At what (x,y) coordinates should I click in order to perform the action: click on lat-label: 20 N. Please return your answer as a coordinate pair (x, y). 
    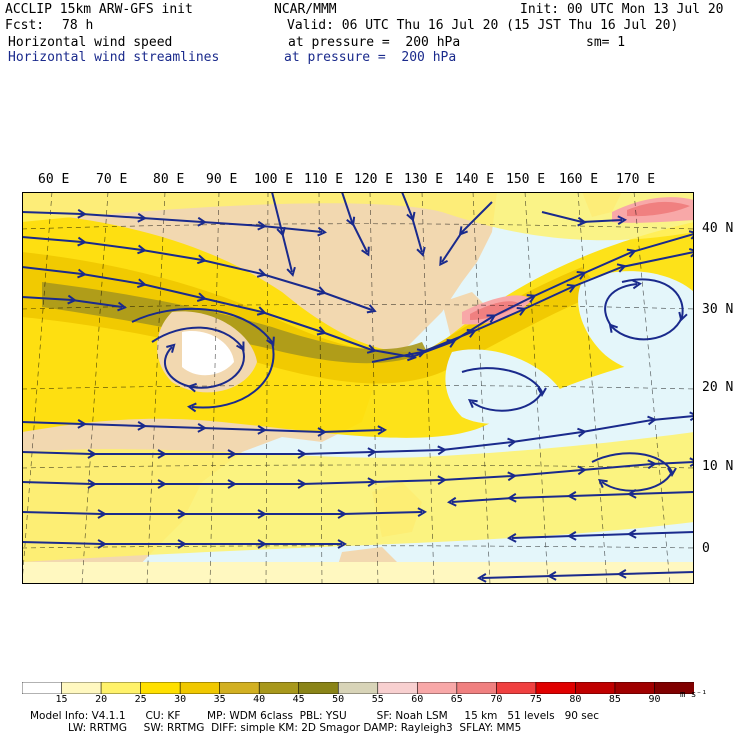
    Looking at the image, I should click on (718, 387).